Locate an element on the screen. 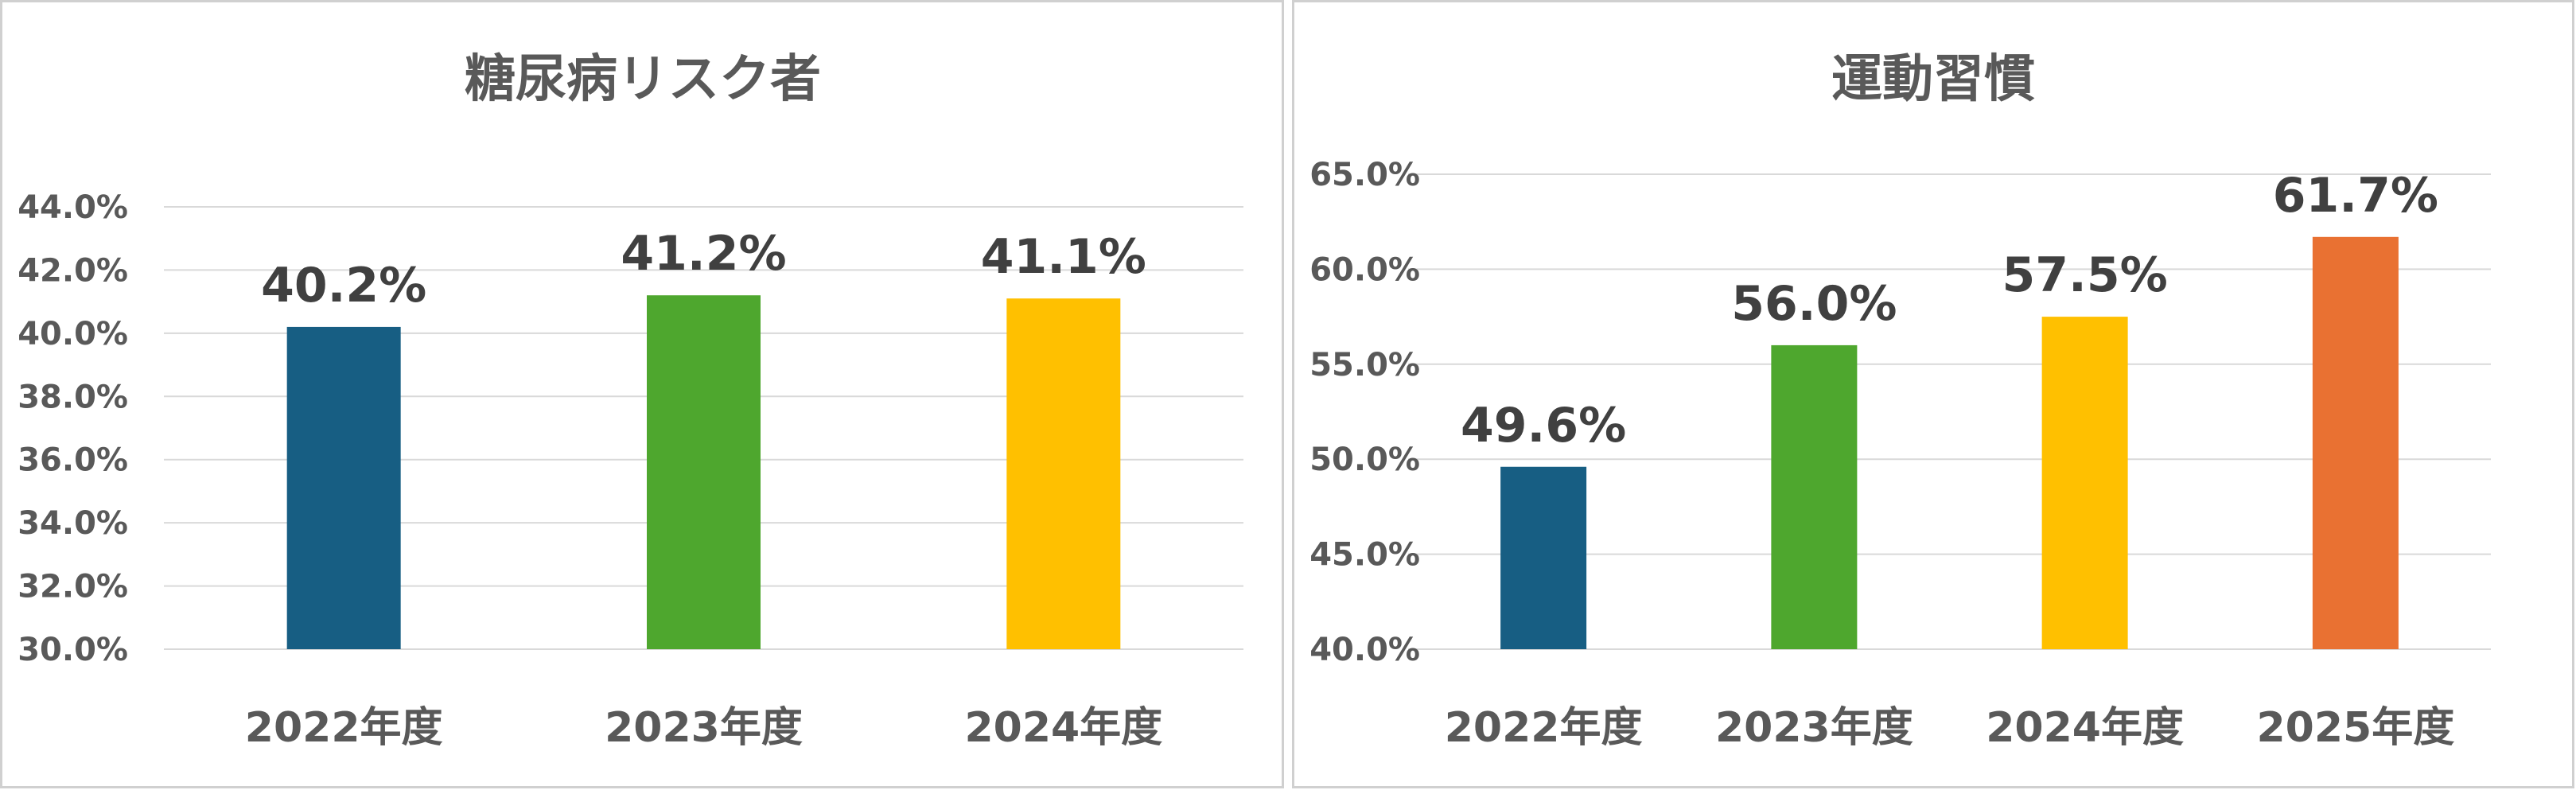 The image size is (2576, 790). y-tick-label: 44.0% is located at coordinates (73, 207).